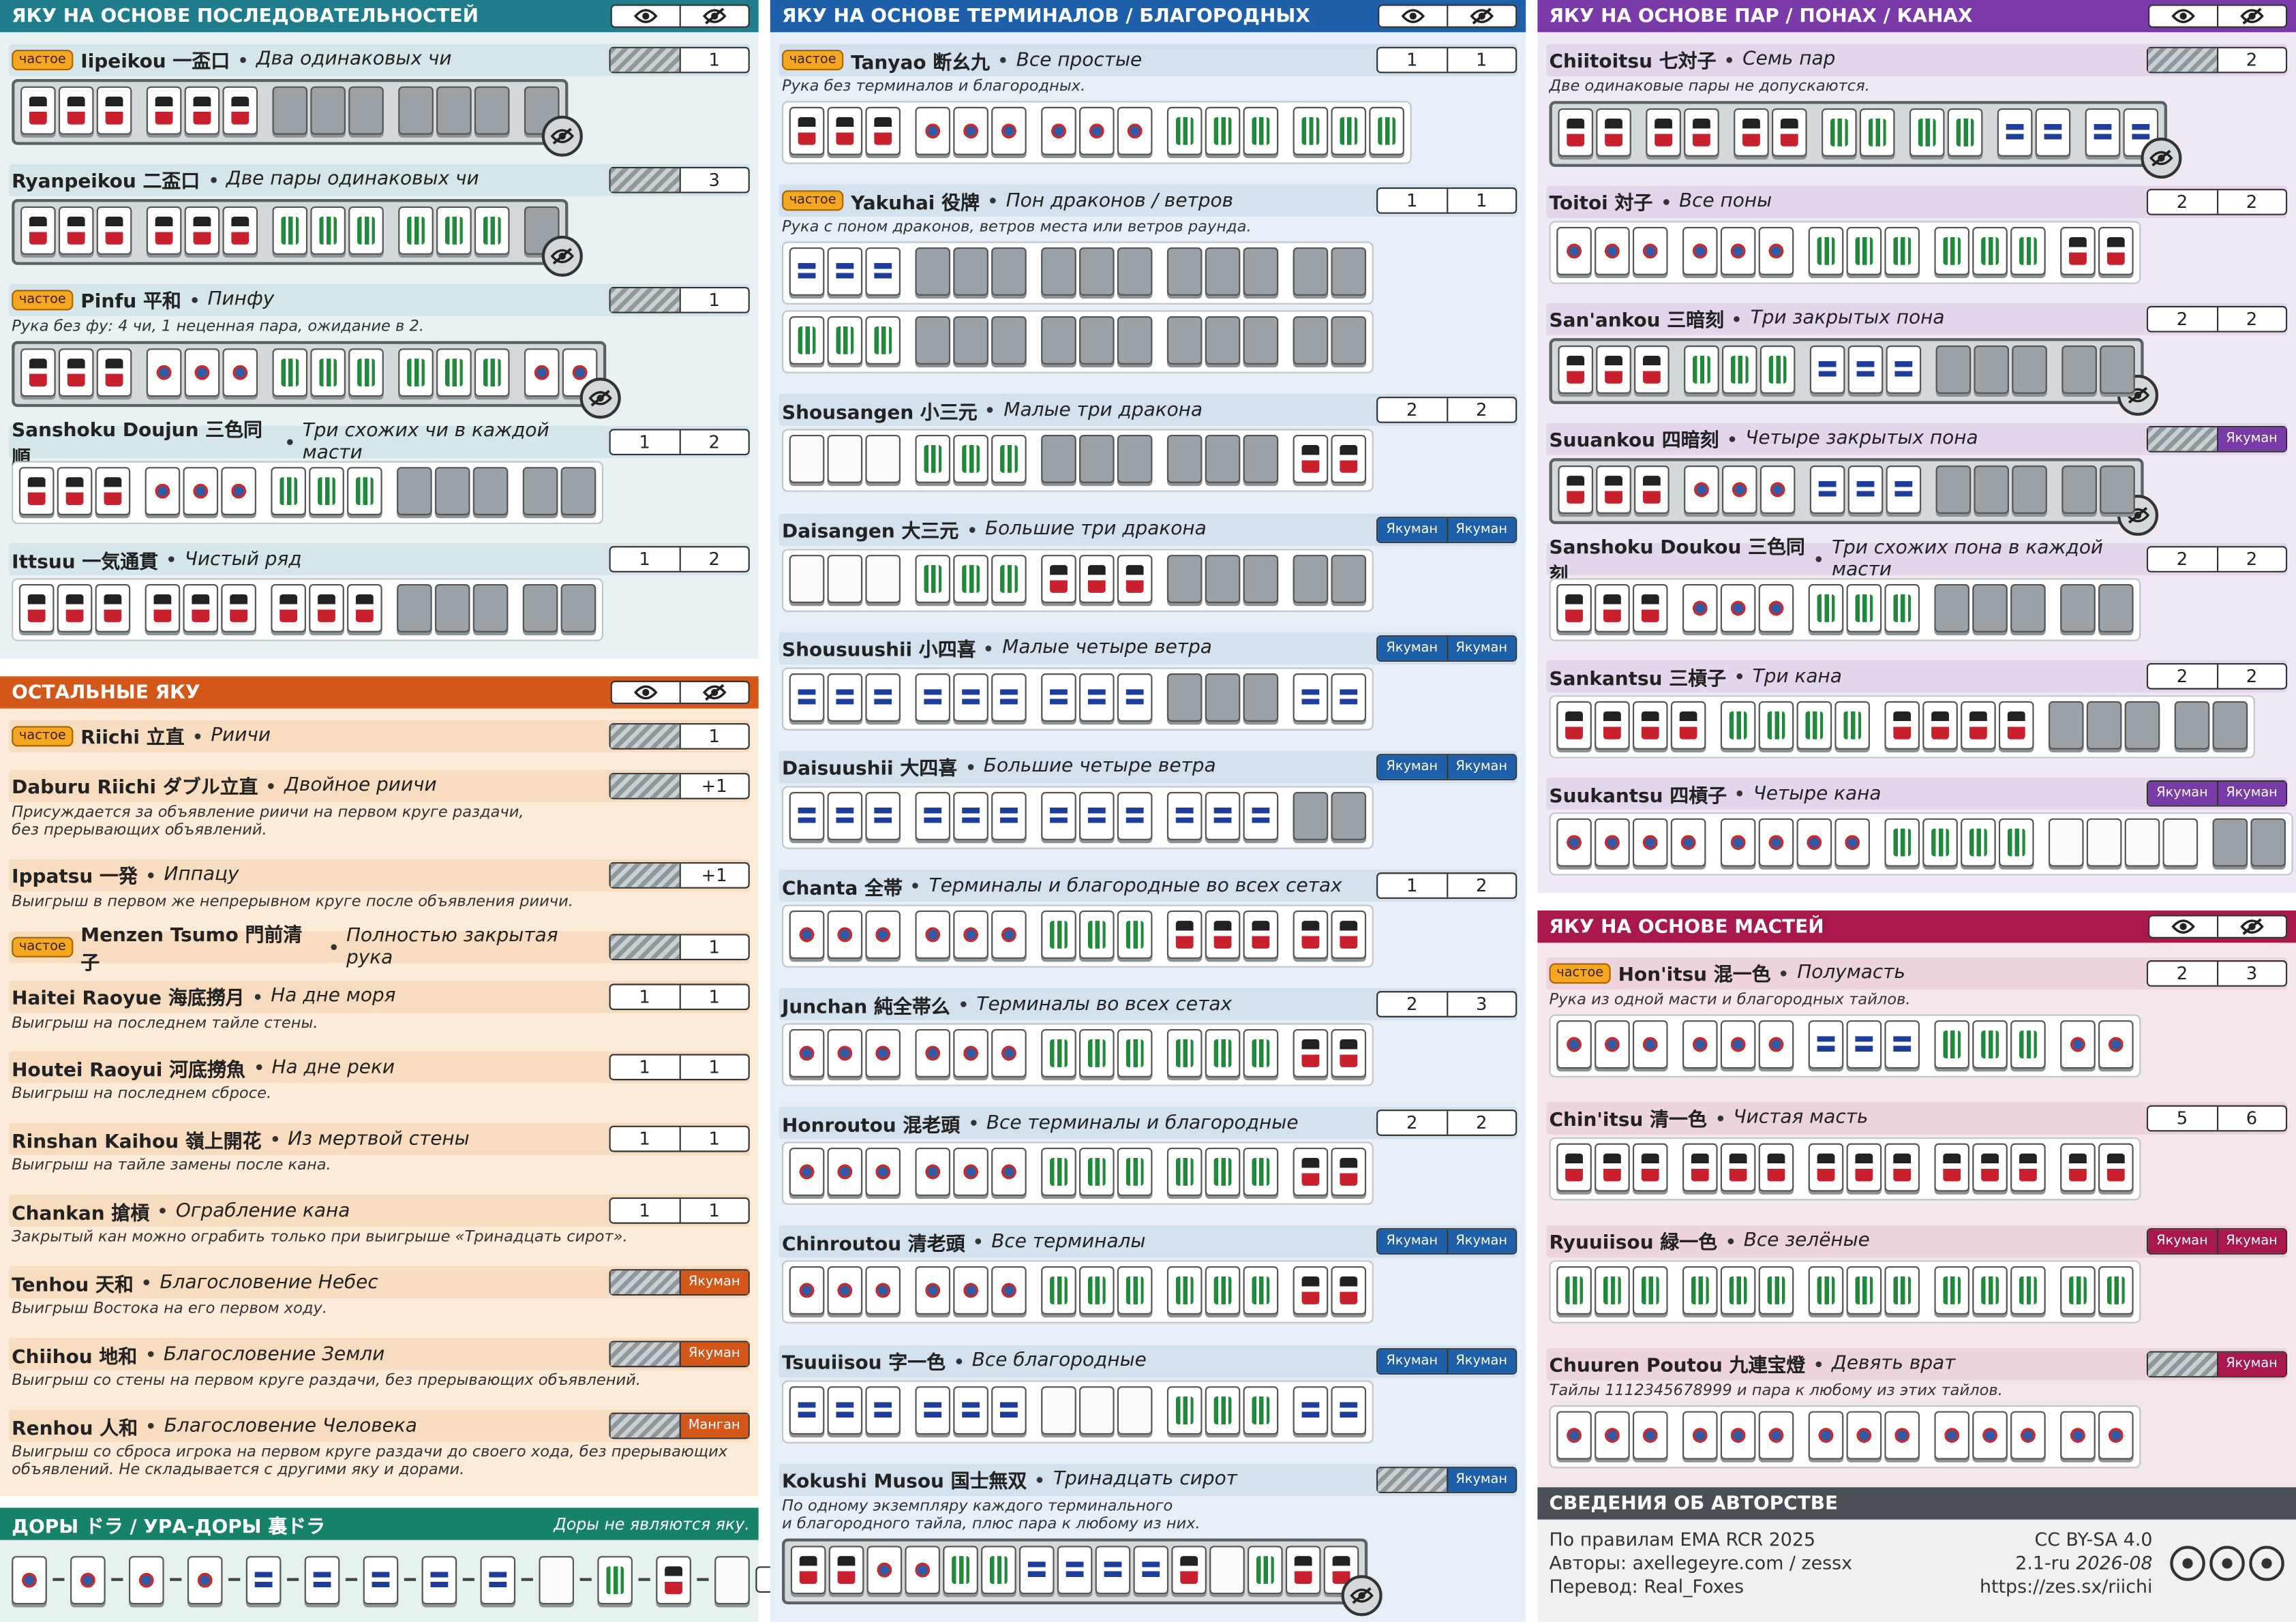 Image resolution: width=2296 pixels, height=1622 pixels. Describe the element at coordinates (1861, 439) in the screenshot. I see `yaku-desc: Четыре закрытых пона` at that location.